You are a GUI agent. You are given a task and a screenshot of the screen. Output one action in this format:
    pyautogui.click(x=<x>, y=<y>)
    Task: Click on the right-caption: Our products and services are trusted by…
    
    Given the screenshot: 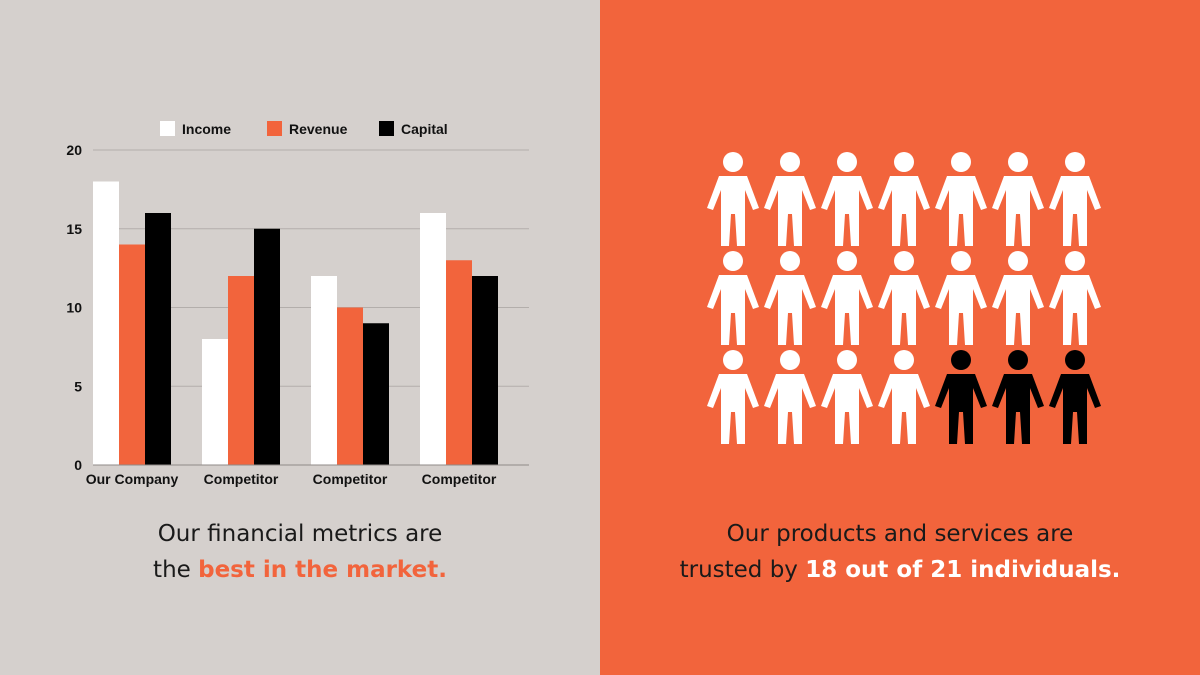 What is the action you would take?
    pyautogui.click(x=900, y=552)
    